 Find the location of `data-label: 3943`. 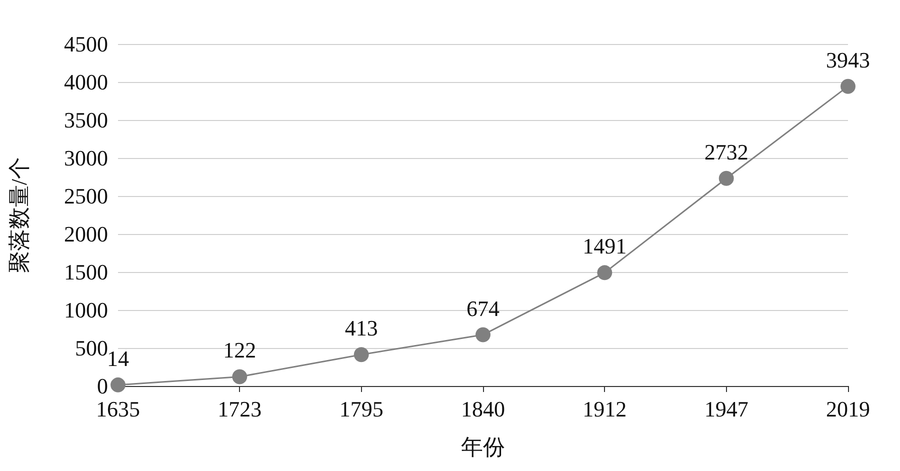

data-label: 3943 is located at coordinates (848, 59).